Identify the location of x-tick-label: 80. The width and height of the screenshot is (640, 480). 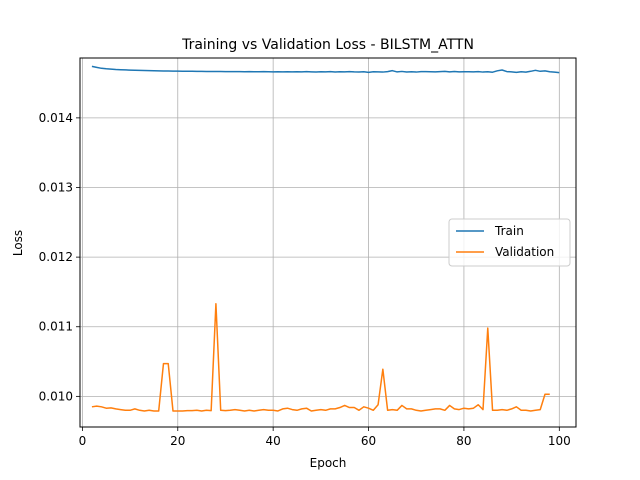
(463, 441).